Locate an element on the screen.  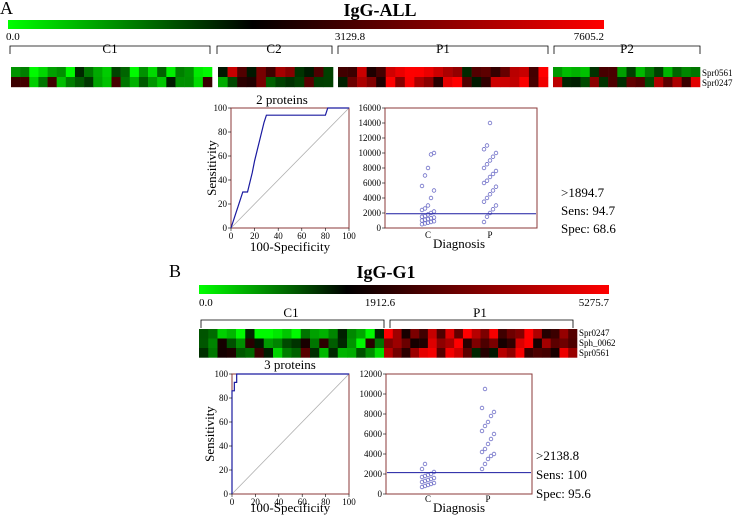
dot-y-tick-label: 6000 is located at coordinates (373, 434).